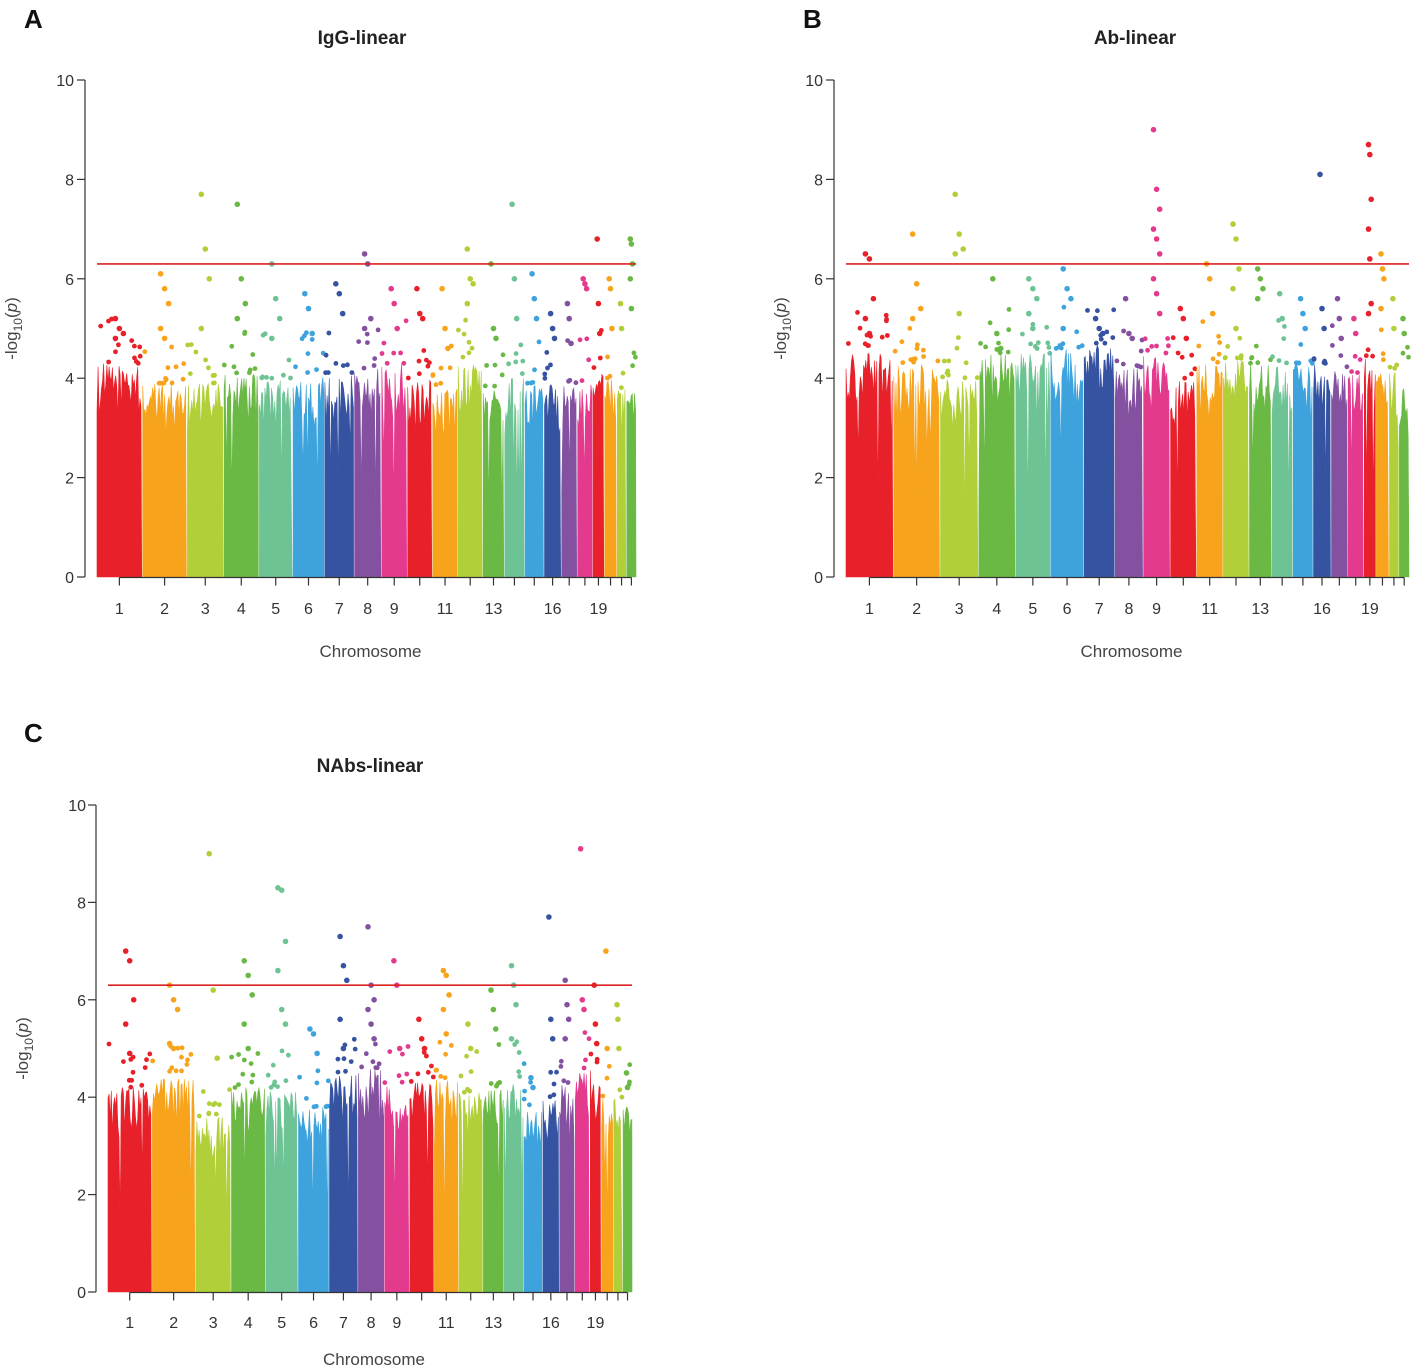 The image size is (1418, 1369). Describe the element at coordinates (1100, 442) in the screenshot. I see `chromosome-7-points` at that location.